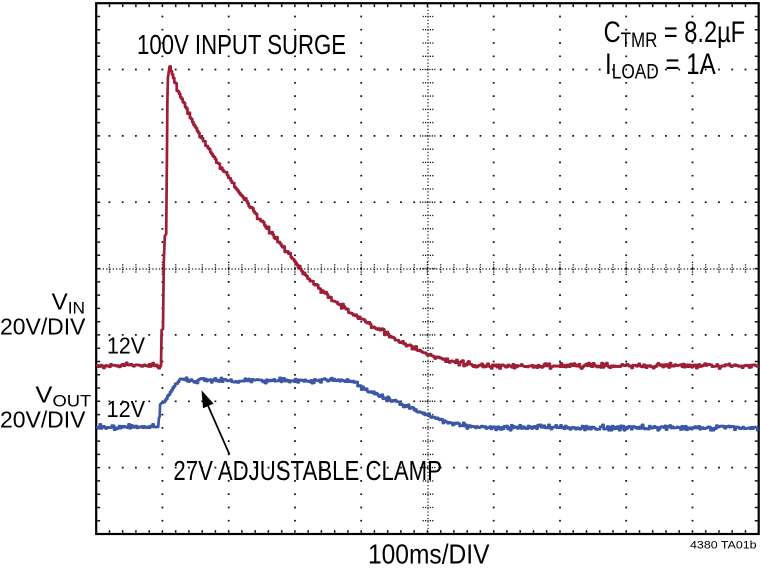  Describe the element at coordinates (723, 544) in the screenshot. I see `svg-text: 4380 TA01b` at that location.